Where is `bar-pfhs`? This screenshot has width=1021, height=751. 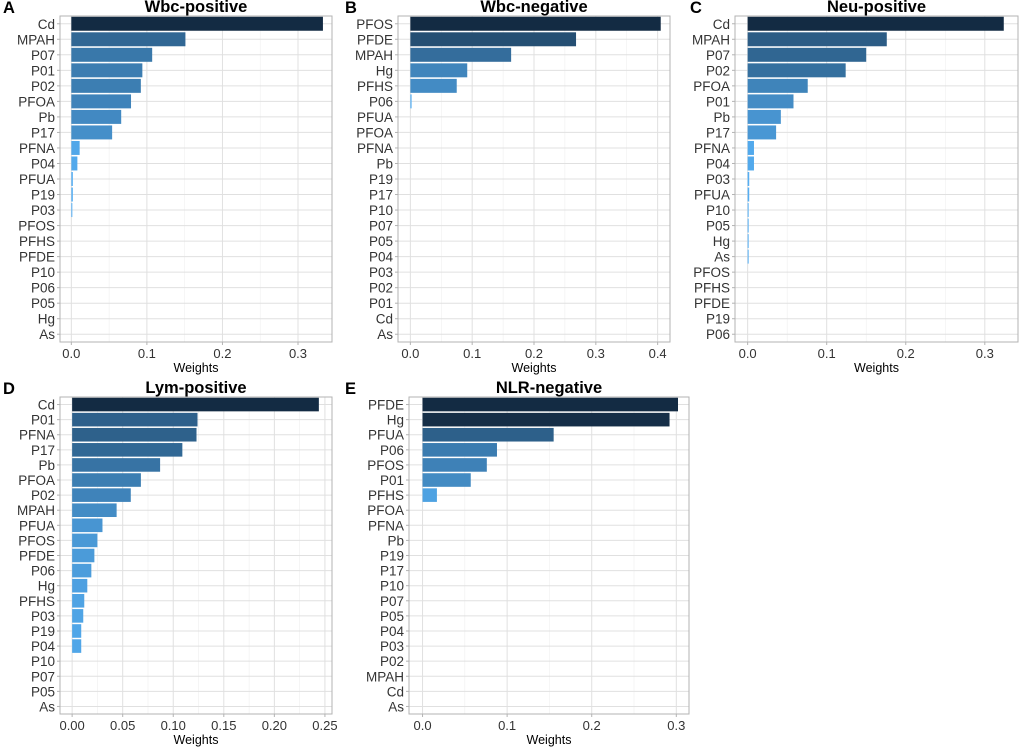 bar-pfhs is located at coordinates (78, 600).